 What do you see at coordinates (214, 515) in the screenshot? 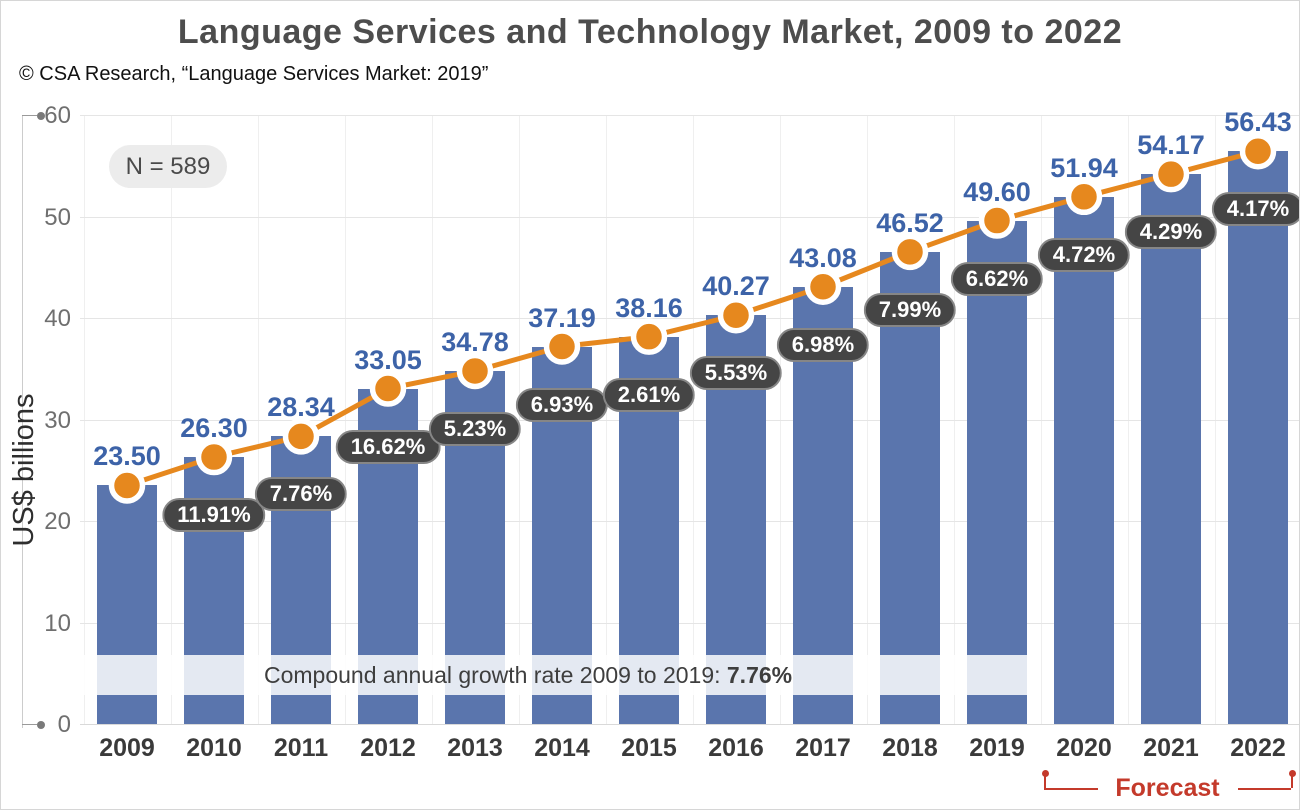
I see `growth-badge: 11.91%` at bounding box center [214, 515].